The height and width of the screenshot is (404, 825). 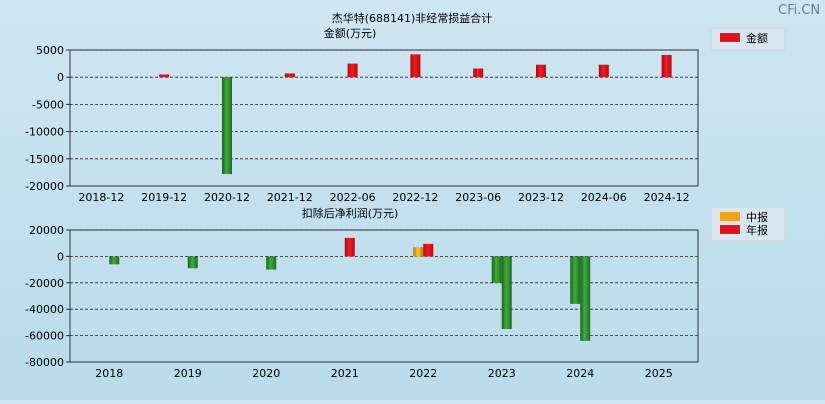 What do you see at coordinates (101, 197) in the screenshot?
I see `chart1-xtick-label: 2018-12` at bounding box center [101, 197].